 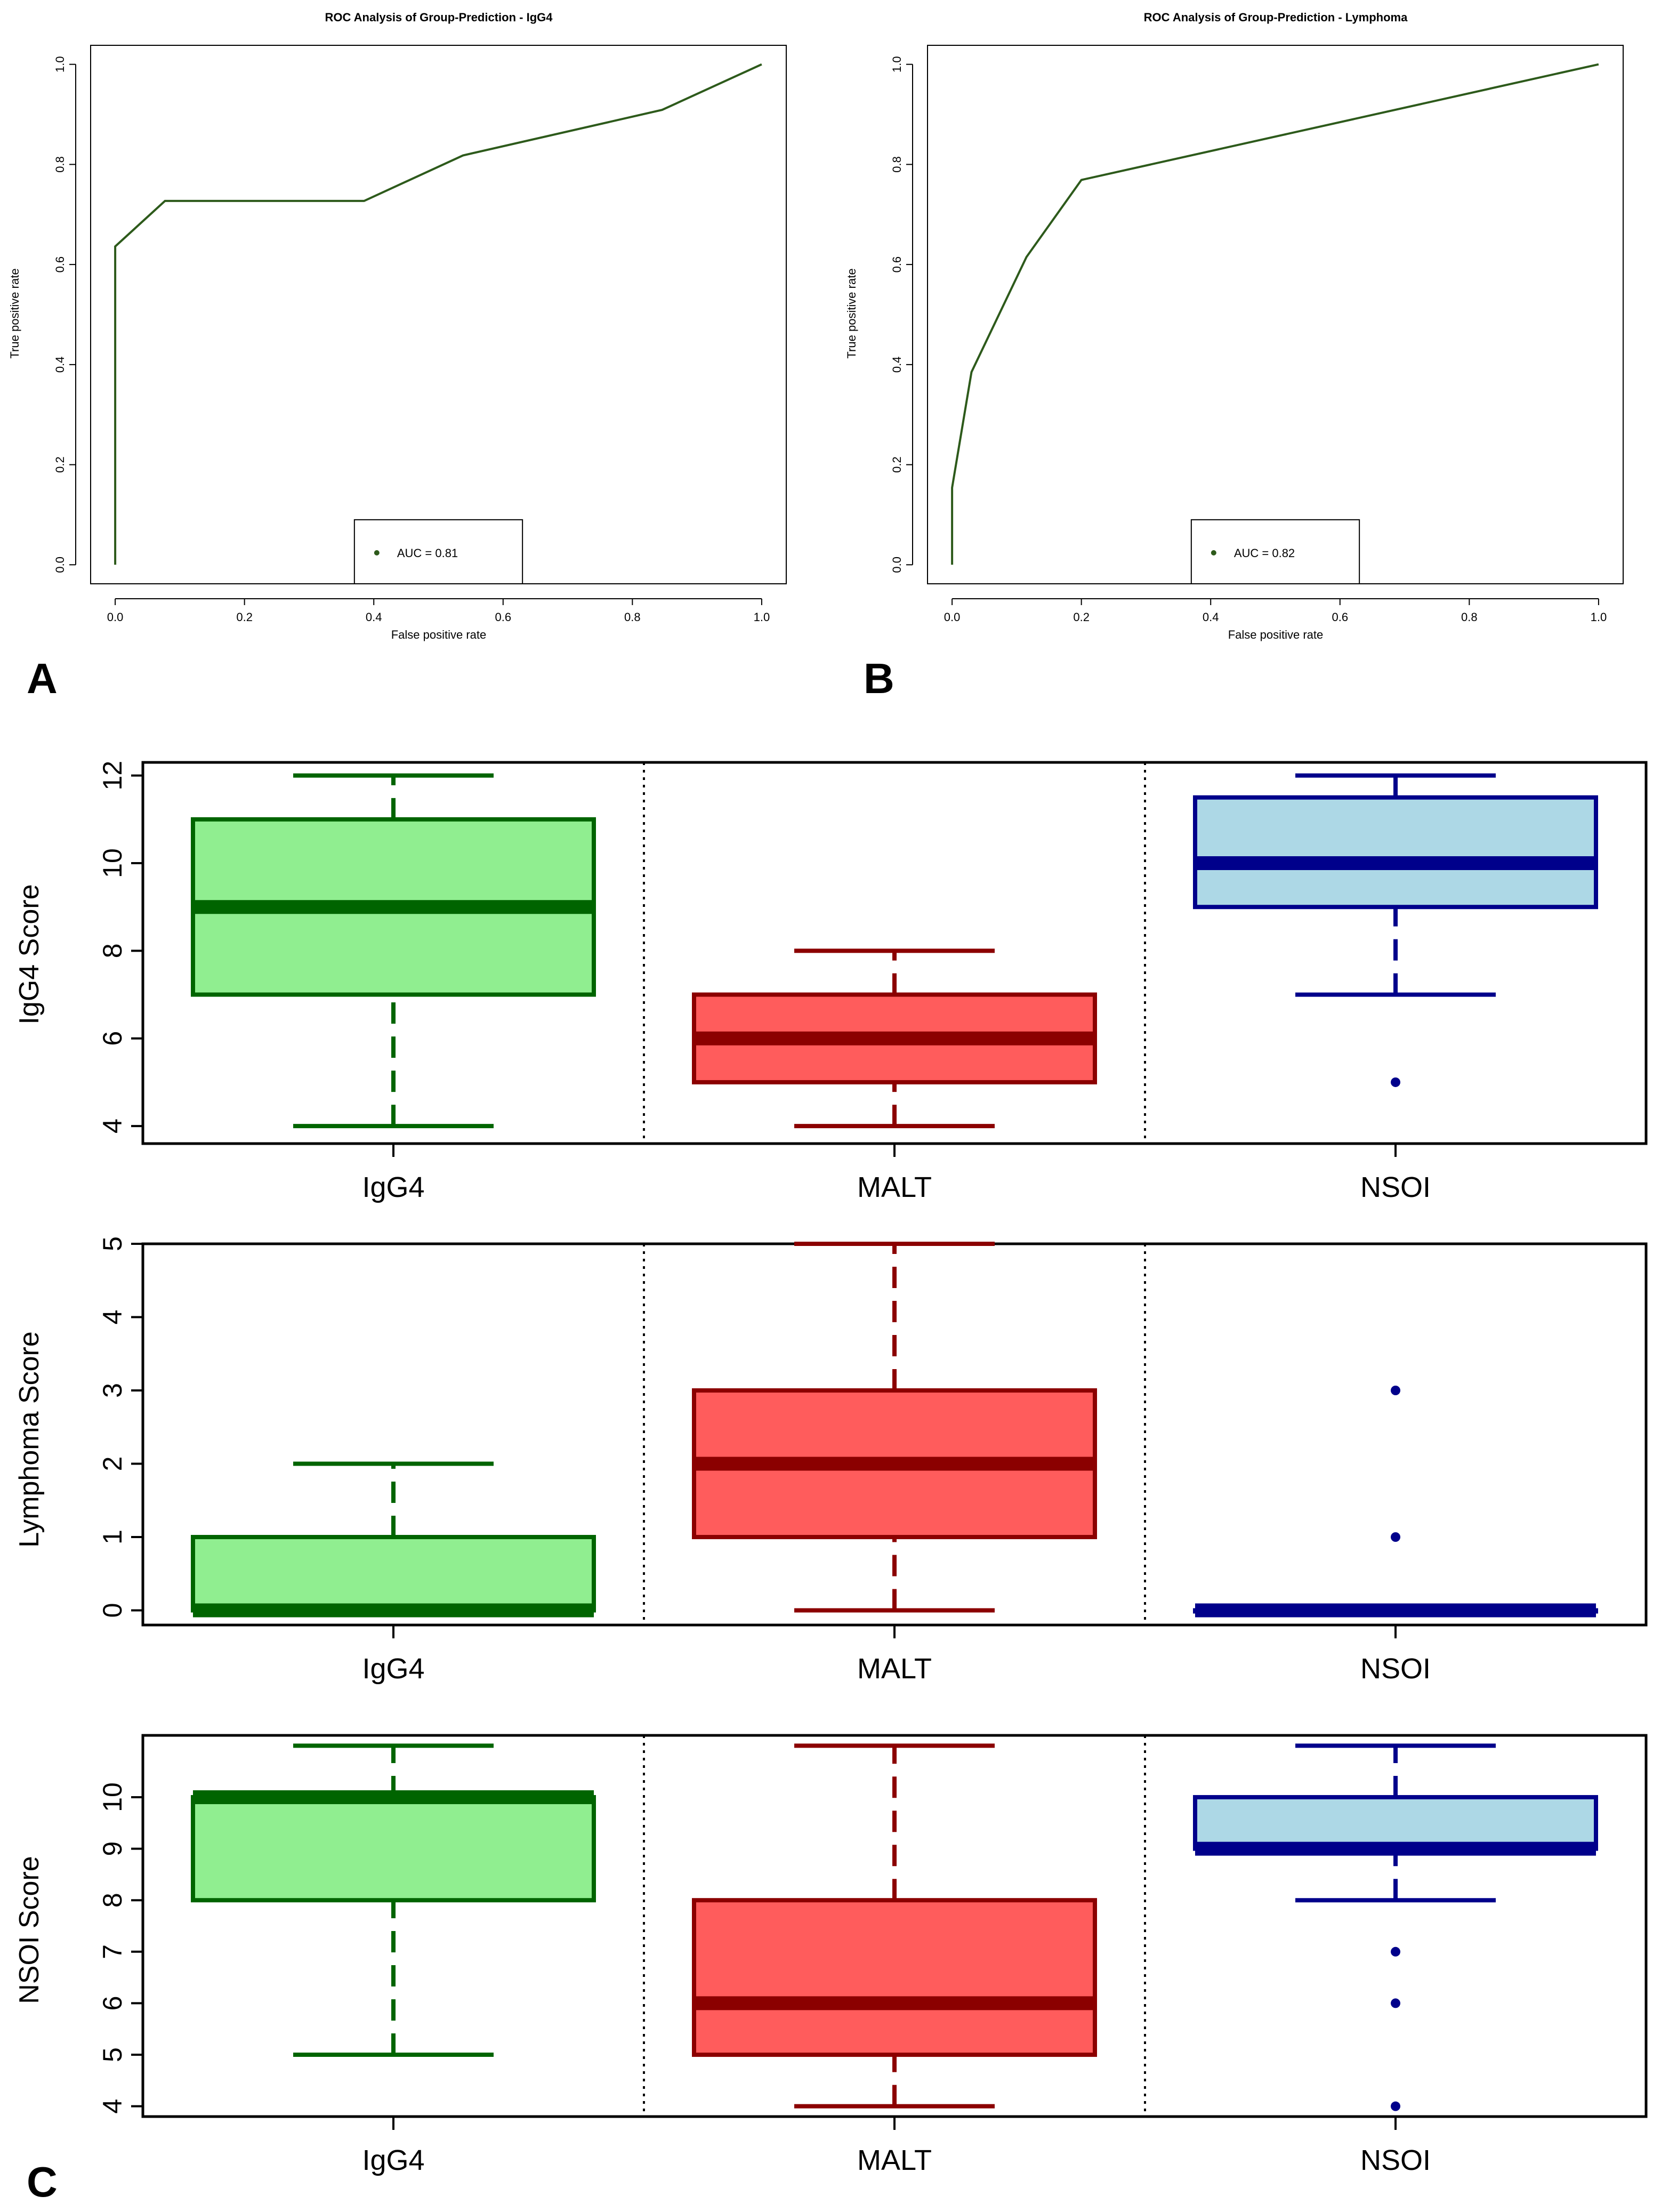 What do you see at coordinates (1395, 2160) in the screenshot?
I see `nsoi-score-category-label: NSOI` at bounding box center [1395, 2160].